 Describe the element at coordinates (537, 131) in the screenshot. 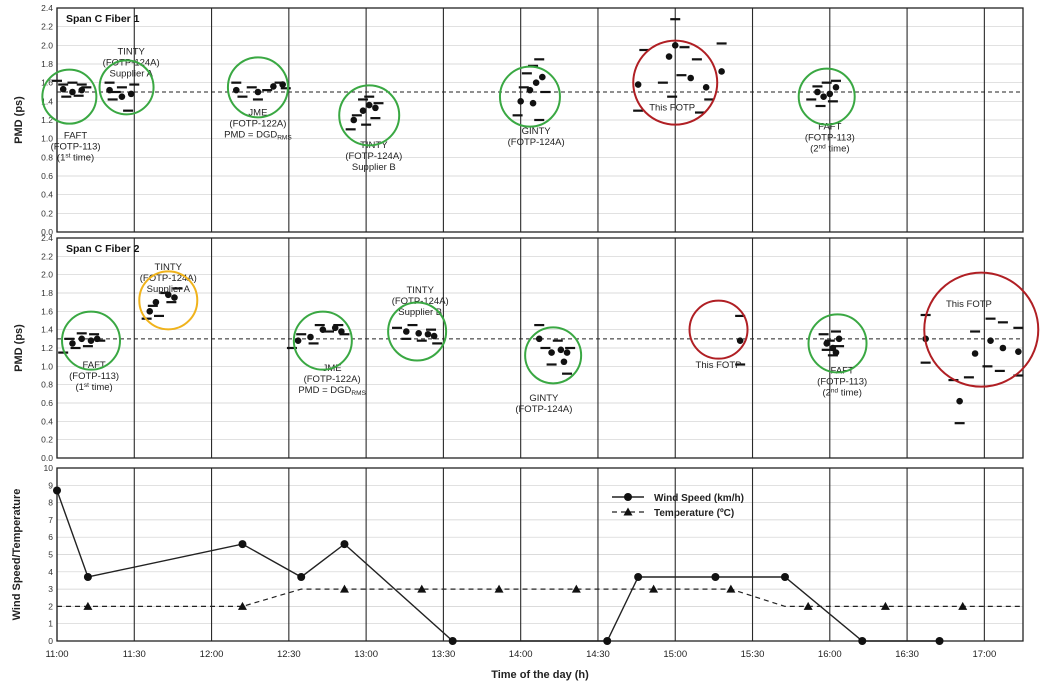

I see `annotation-text: GINTY` at that location.